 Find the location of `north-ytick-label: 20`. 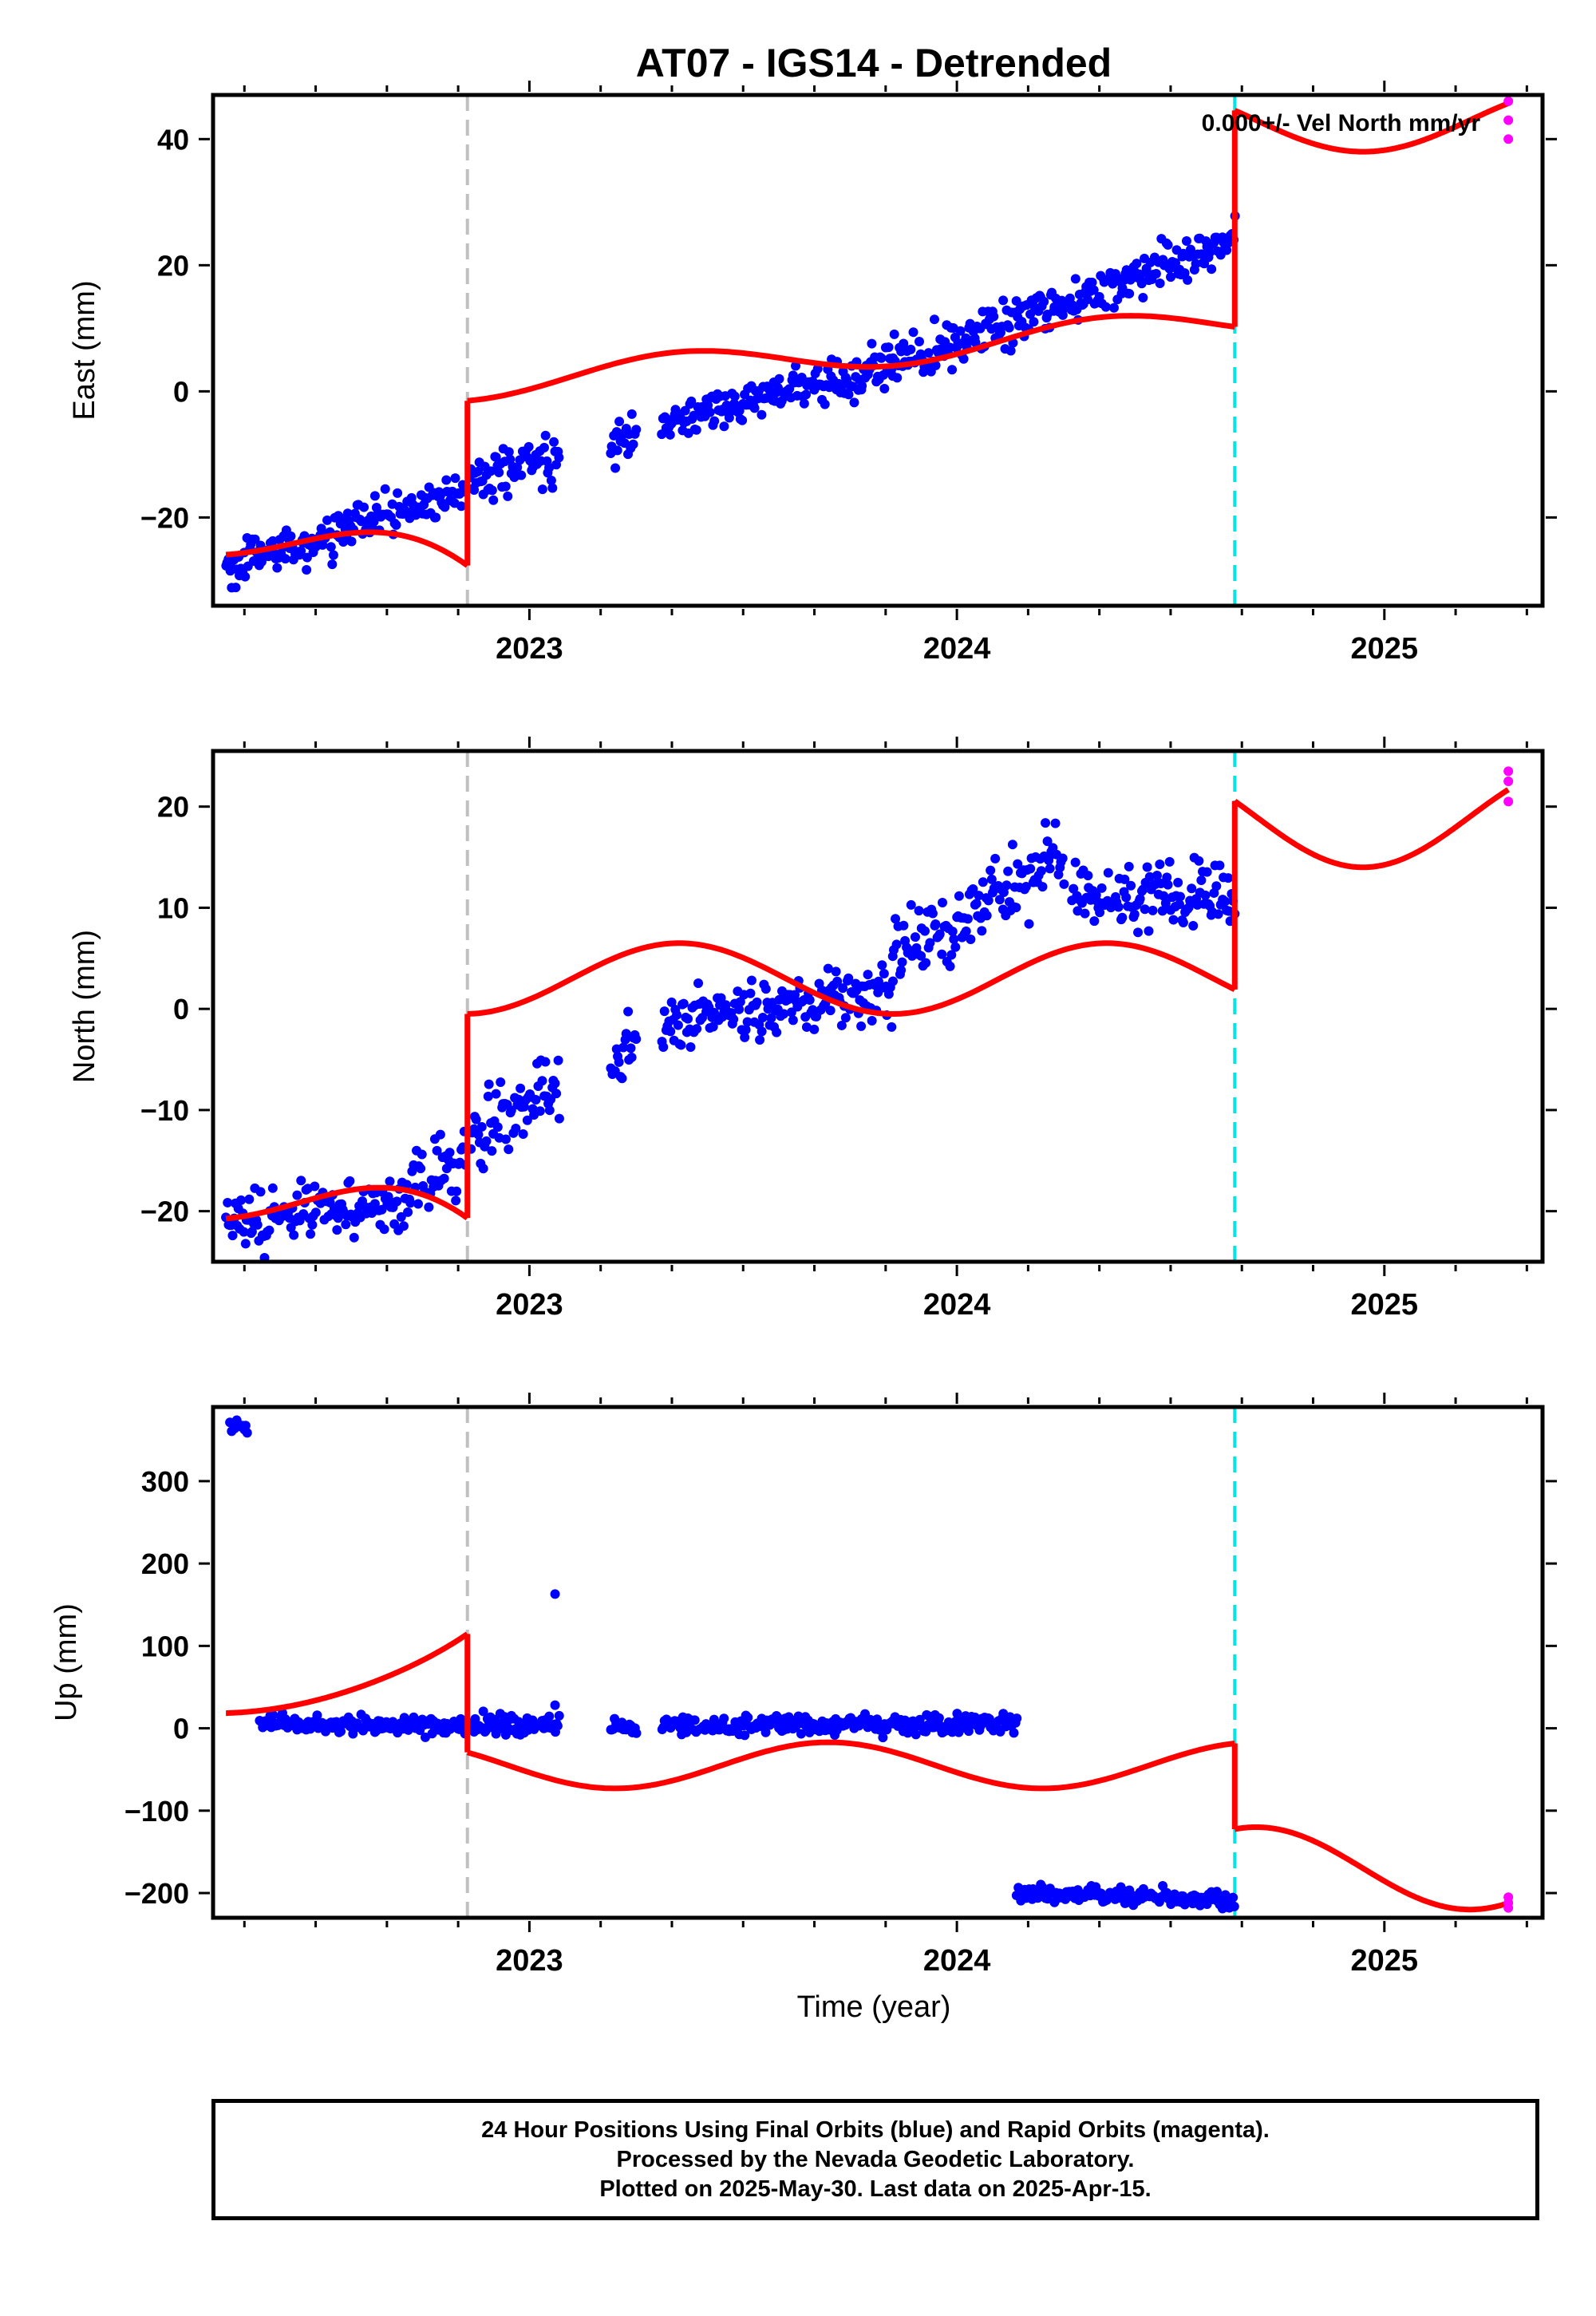

north-ytick-label: 20 is located at coordinates (173, 807).